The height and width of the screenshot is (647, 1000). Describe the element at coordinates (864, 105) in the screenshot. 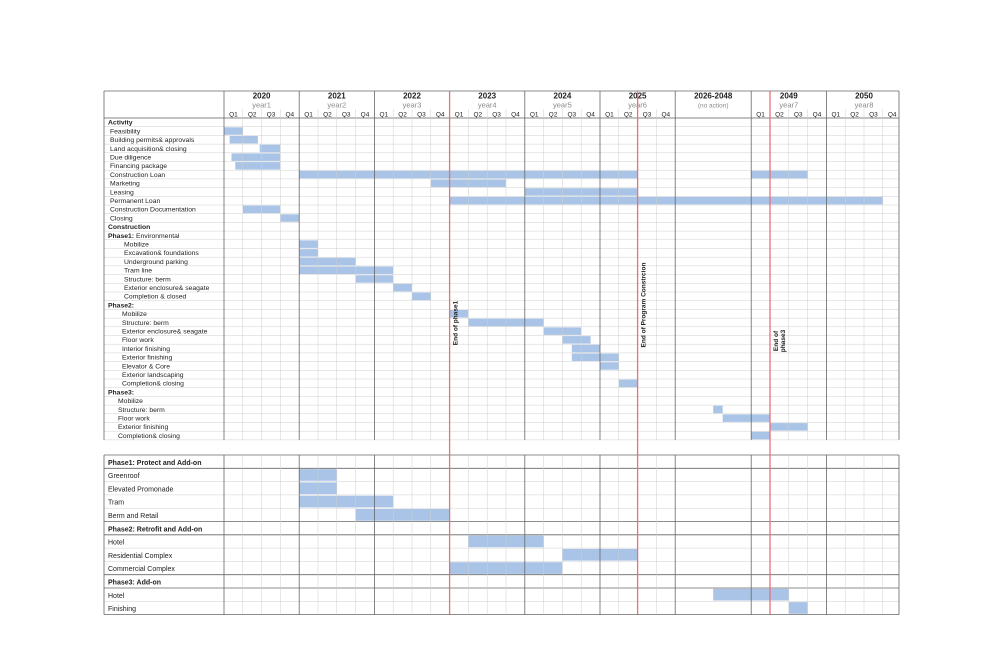

I see `year-sublabel: year8` at that location.